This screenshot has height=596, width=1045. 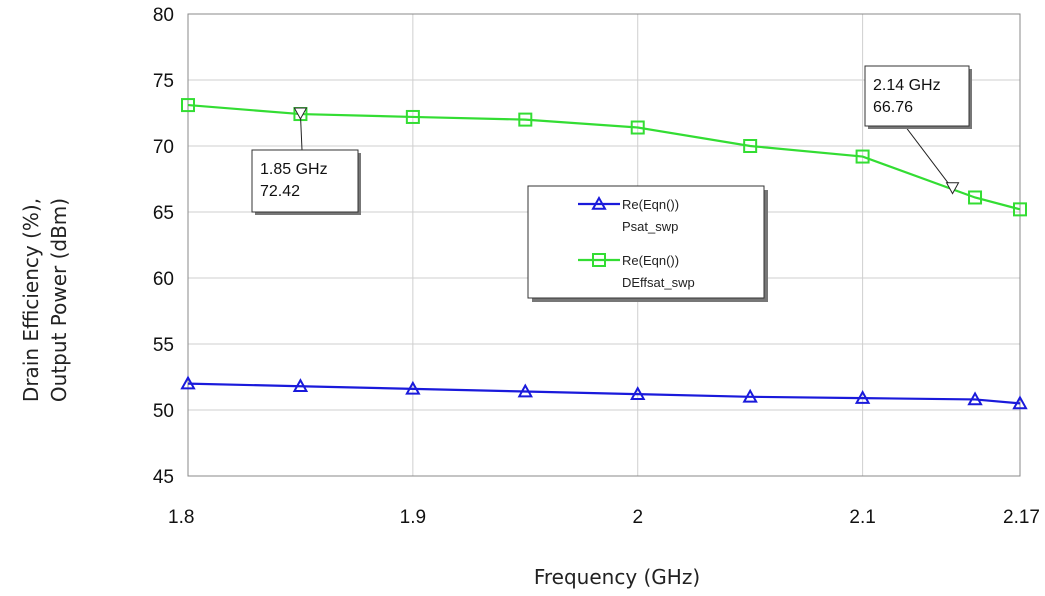 What do you see at coordinates (181, 517) in the screenshot?
I see `x-tick-label: 1.8` at bounding box center [181, 517].